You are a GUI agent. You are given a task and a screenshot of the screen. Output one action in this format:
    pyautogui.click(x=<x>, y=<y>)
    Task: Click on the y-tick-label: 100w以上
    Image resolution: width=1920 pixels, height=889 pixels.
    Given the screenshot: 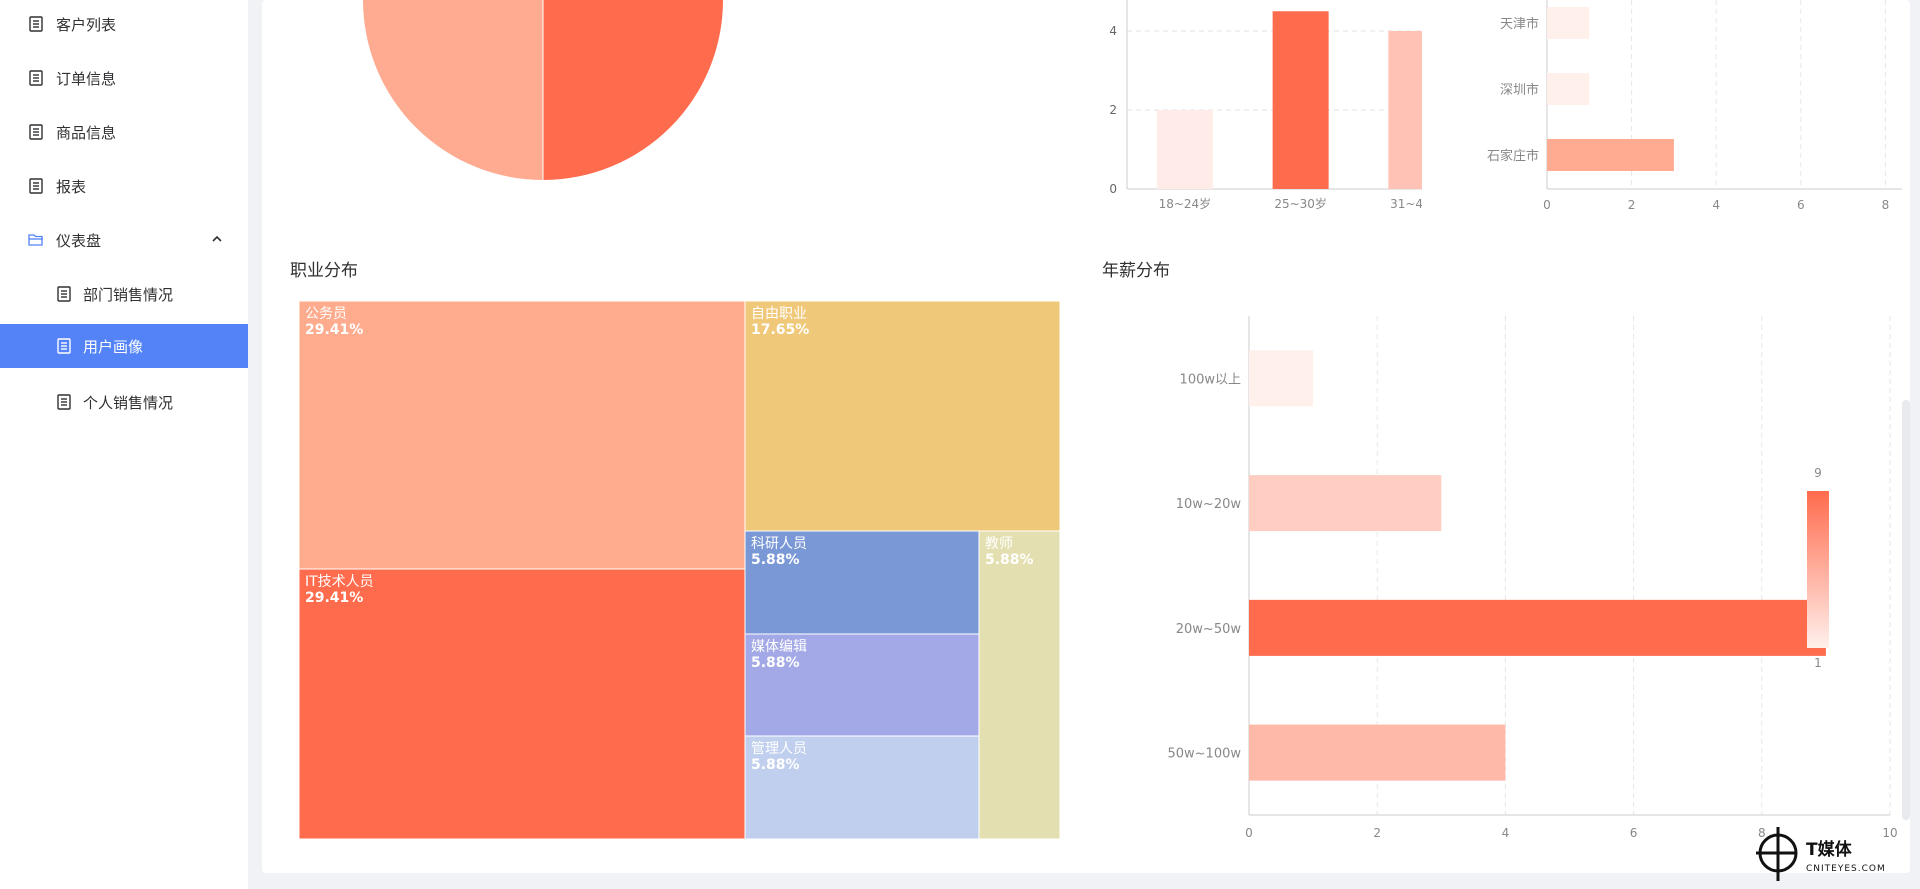 What is the action you would take?
    pyautogui.click(x=1210, y=379)
    